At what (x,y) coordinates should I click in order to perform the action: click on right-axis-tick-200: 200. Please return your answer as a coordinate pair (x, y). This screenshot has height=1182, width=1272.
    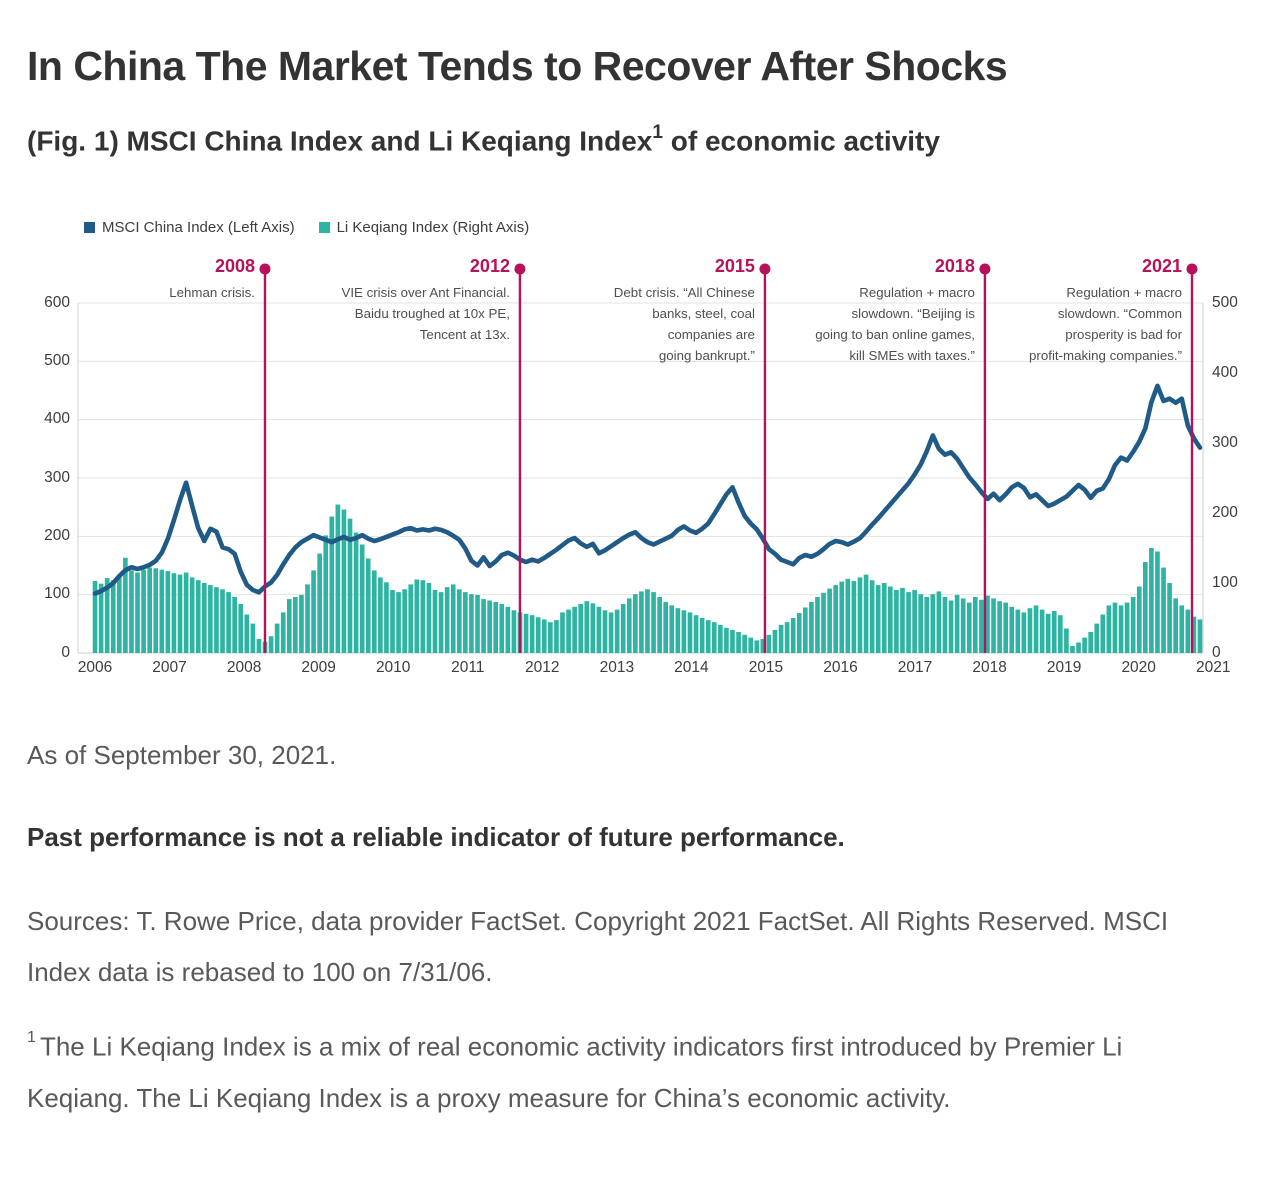
    Looking at the image, I should click on (1225, 512).